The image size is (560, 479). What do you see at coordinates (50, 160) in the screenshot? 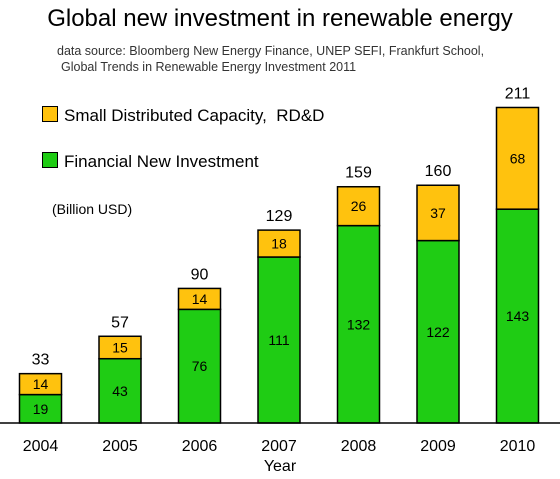
I see `legend-swatch-financial` at bounding box center [50, 160].